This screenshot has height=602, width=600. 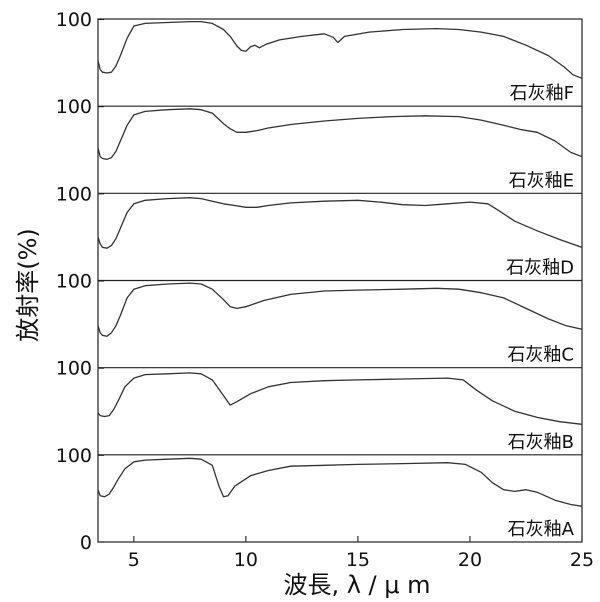 I want to click on x-tick-label: 10, so click(x=246, y=560).